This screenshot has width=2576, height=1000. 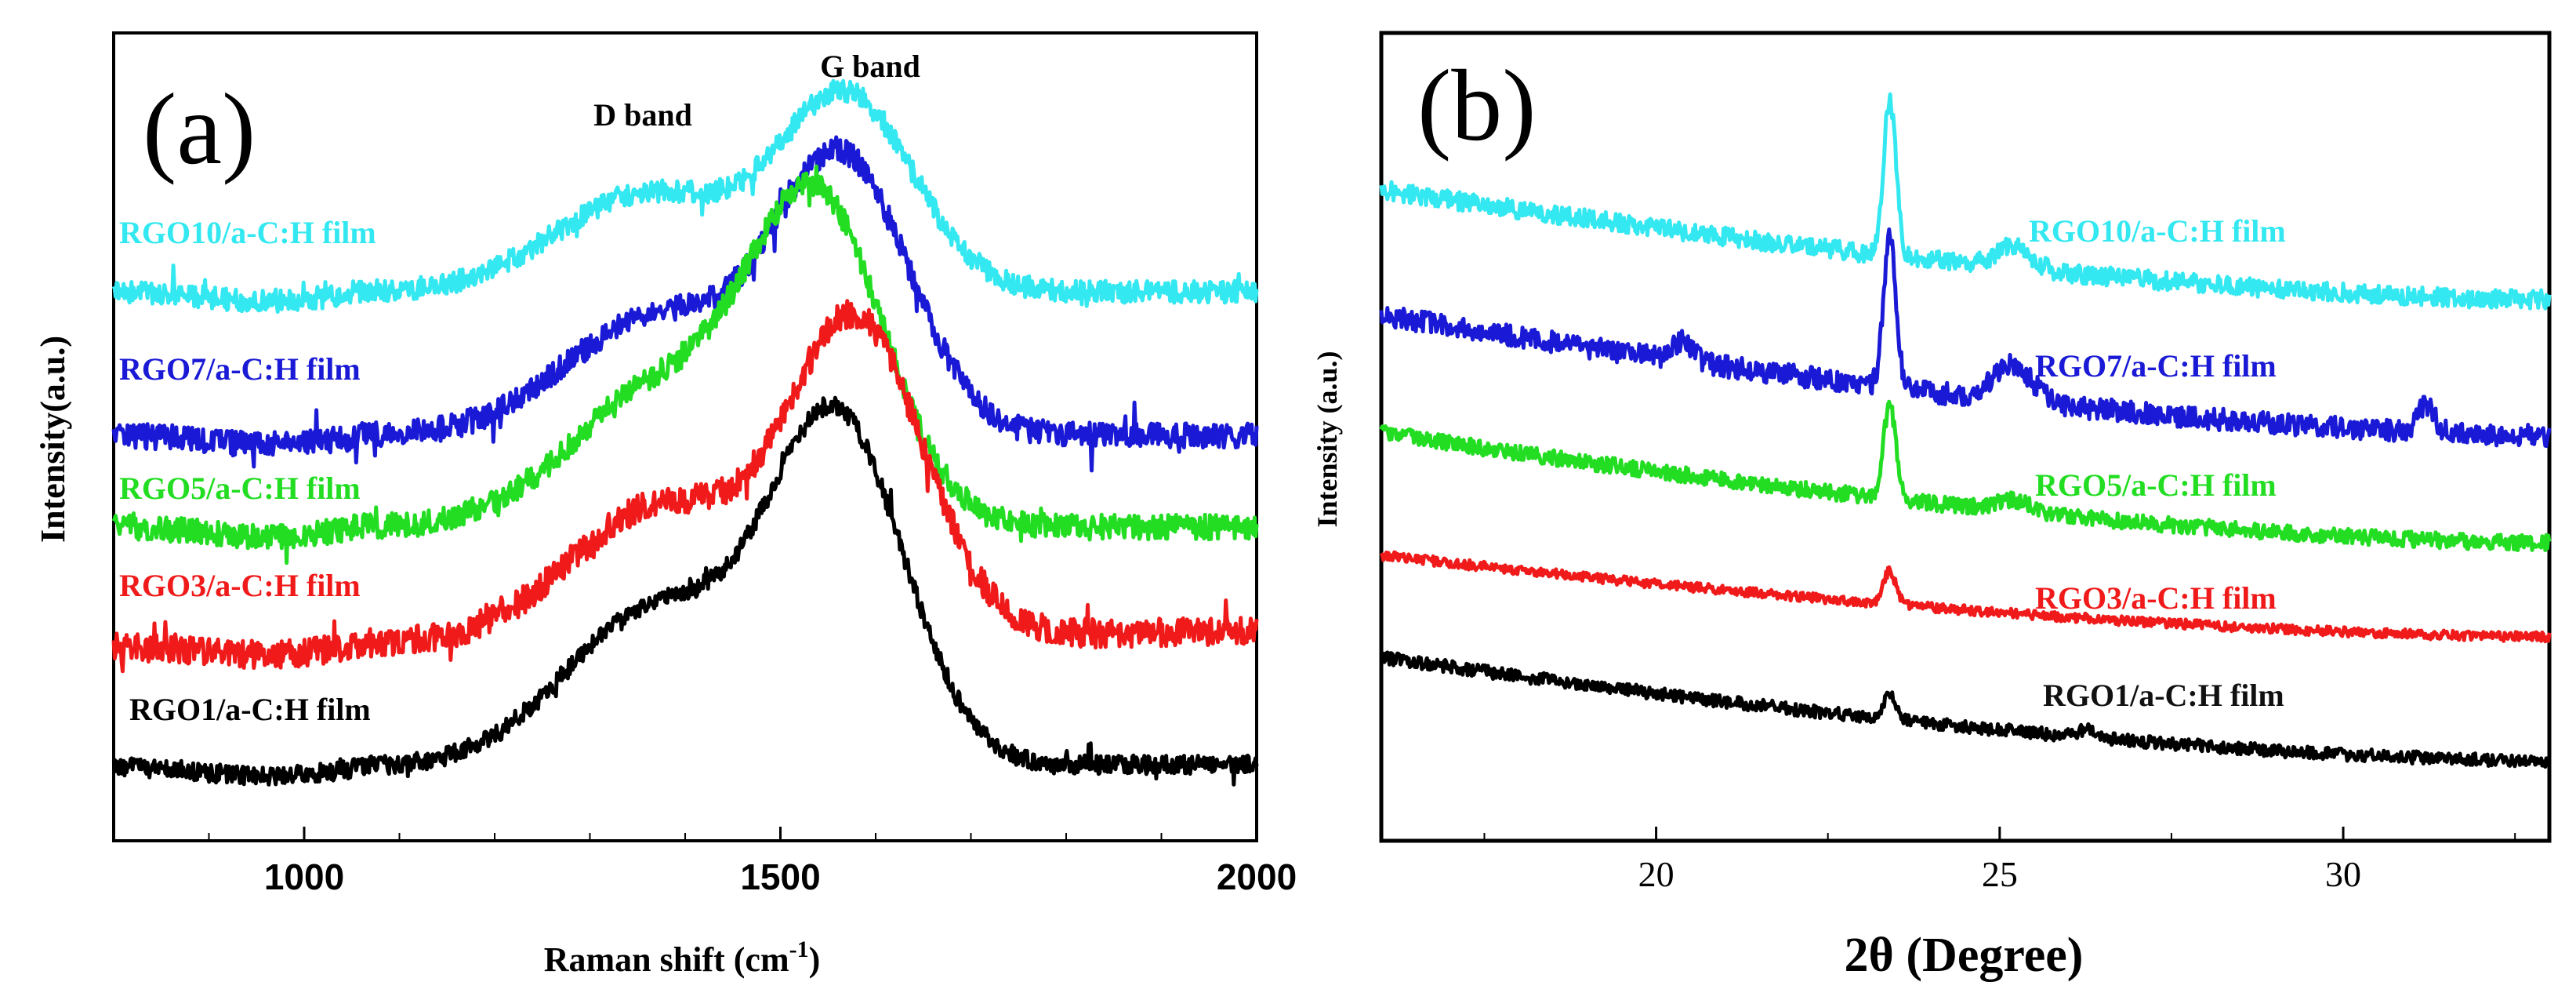 What do you see at coordinates (685, 196) in the screenshot?
I see `raman-series-line` at bounding box center [685, 196].